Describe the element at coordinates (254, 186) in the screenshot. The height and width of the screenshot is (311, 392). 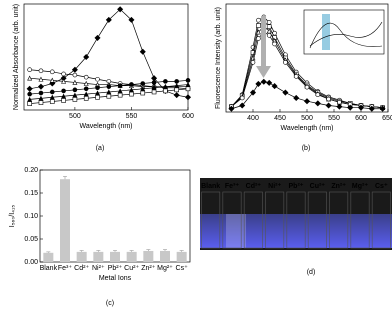
I see `photo-label: Cd²⁺` at that location.